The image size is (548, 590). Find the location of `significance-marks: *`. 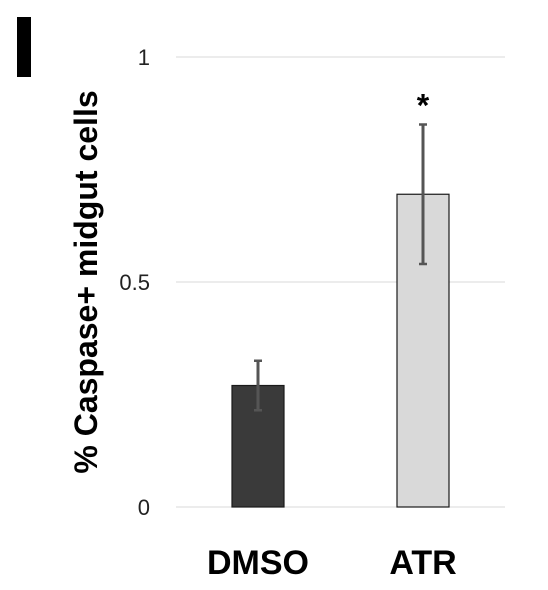

significance-marks: * is located at coordinates (423, 106).